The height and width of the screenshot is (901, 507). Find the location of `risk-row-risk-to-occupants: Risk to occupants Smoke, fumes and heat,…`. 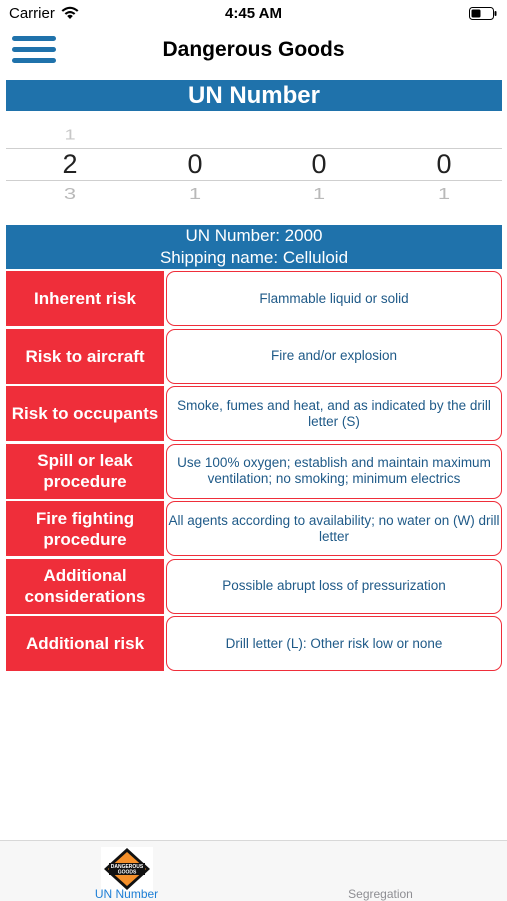

risk-row-risk-to-occupants: Risk to occupants Smoke, fumes and heat,… is located at coordinates (254, 413).